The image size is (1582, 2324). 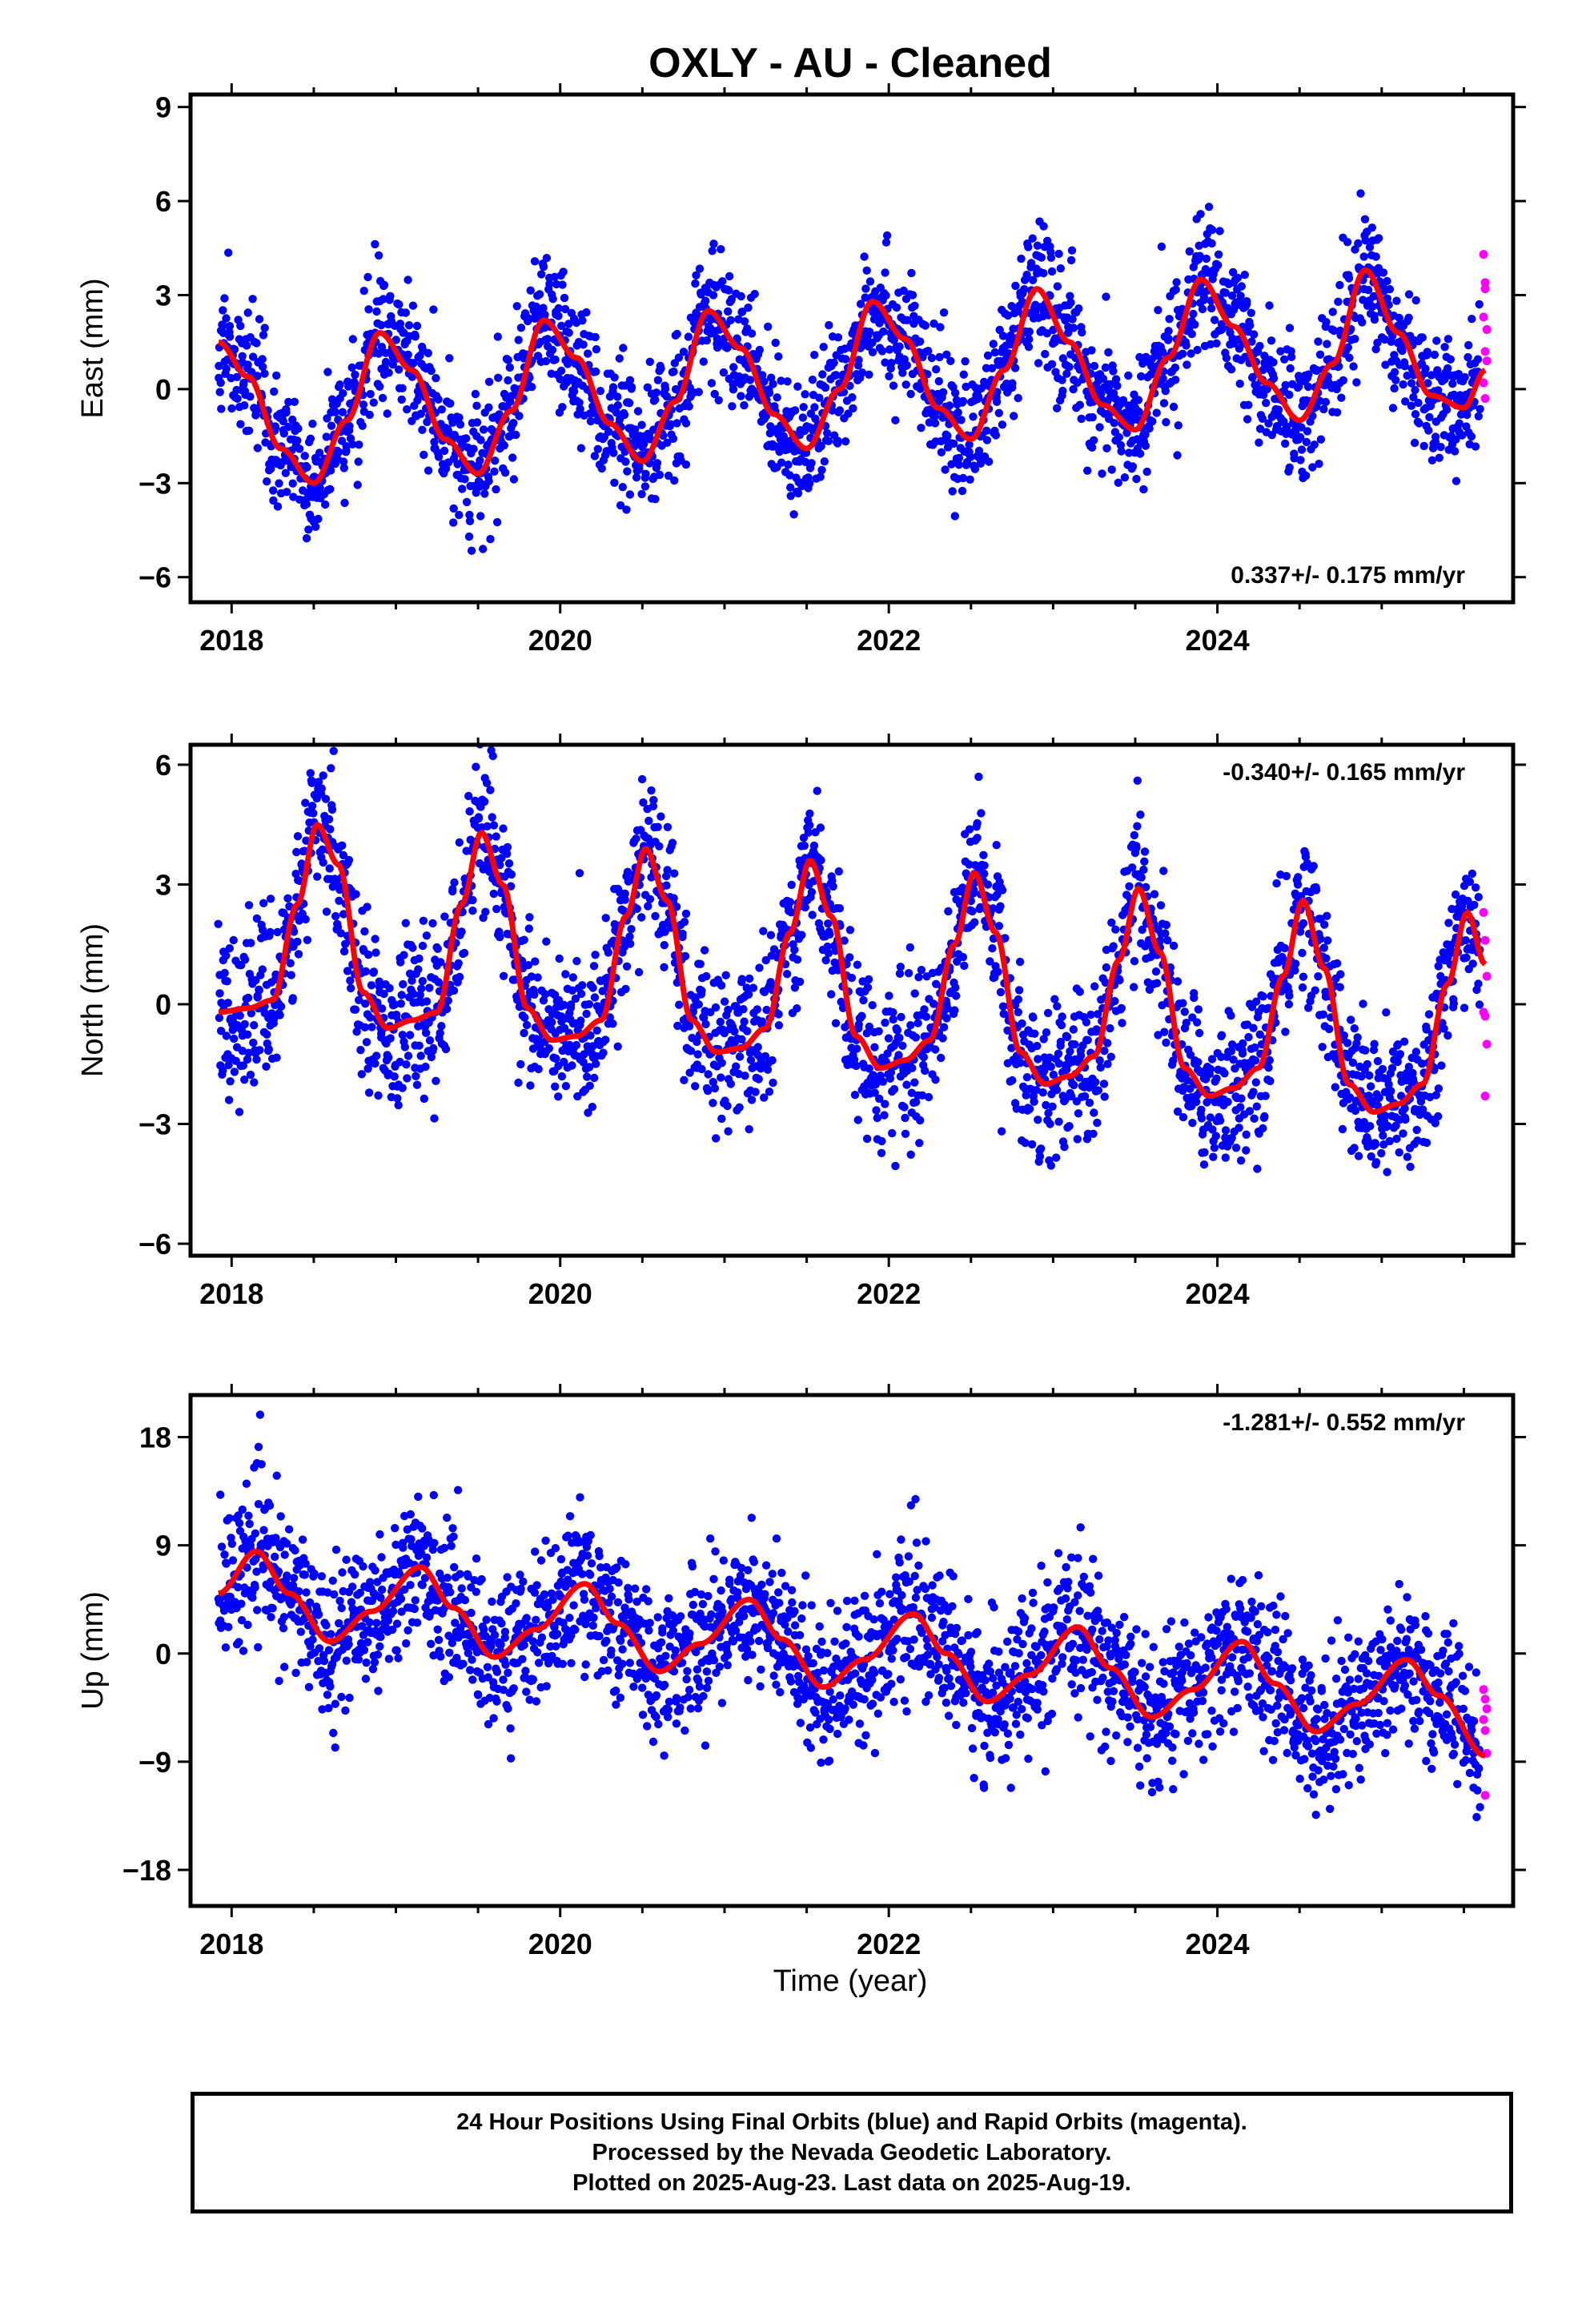 What do you see at coordinates (1485, 289) in the screenshot?
I see `rapid-orbit-point` at bounding box center [1485, 289].